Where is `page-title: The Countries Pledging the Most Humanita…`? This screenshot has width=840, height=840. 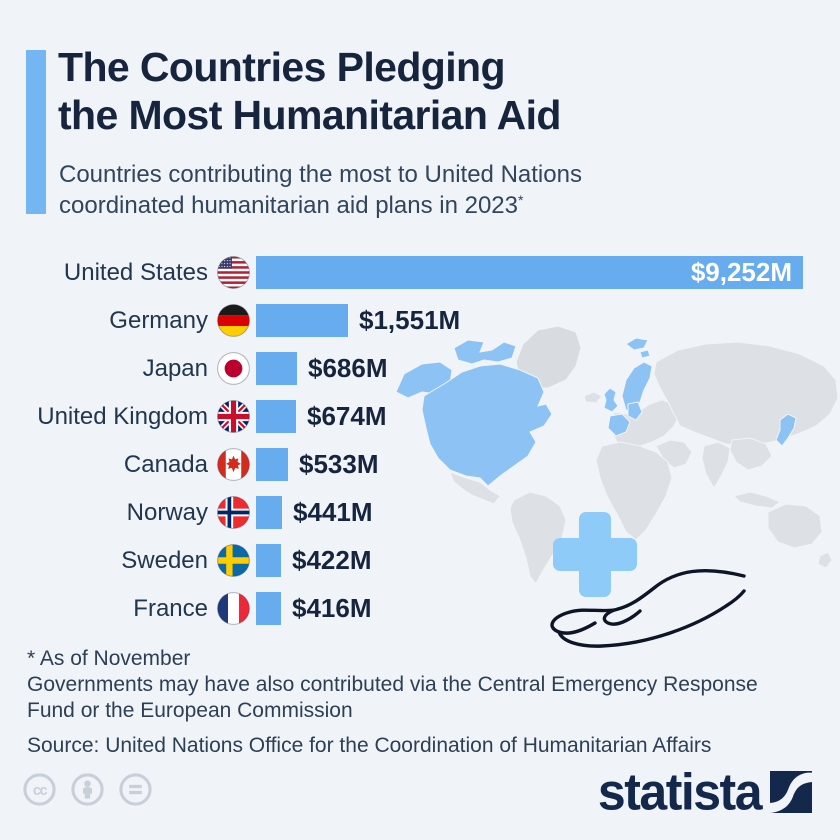
page-title: The Countries Pledging the Most Humanita… is located at coordinates (309, 92).